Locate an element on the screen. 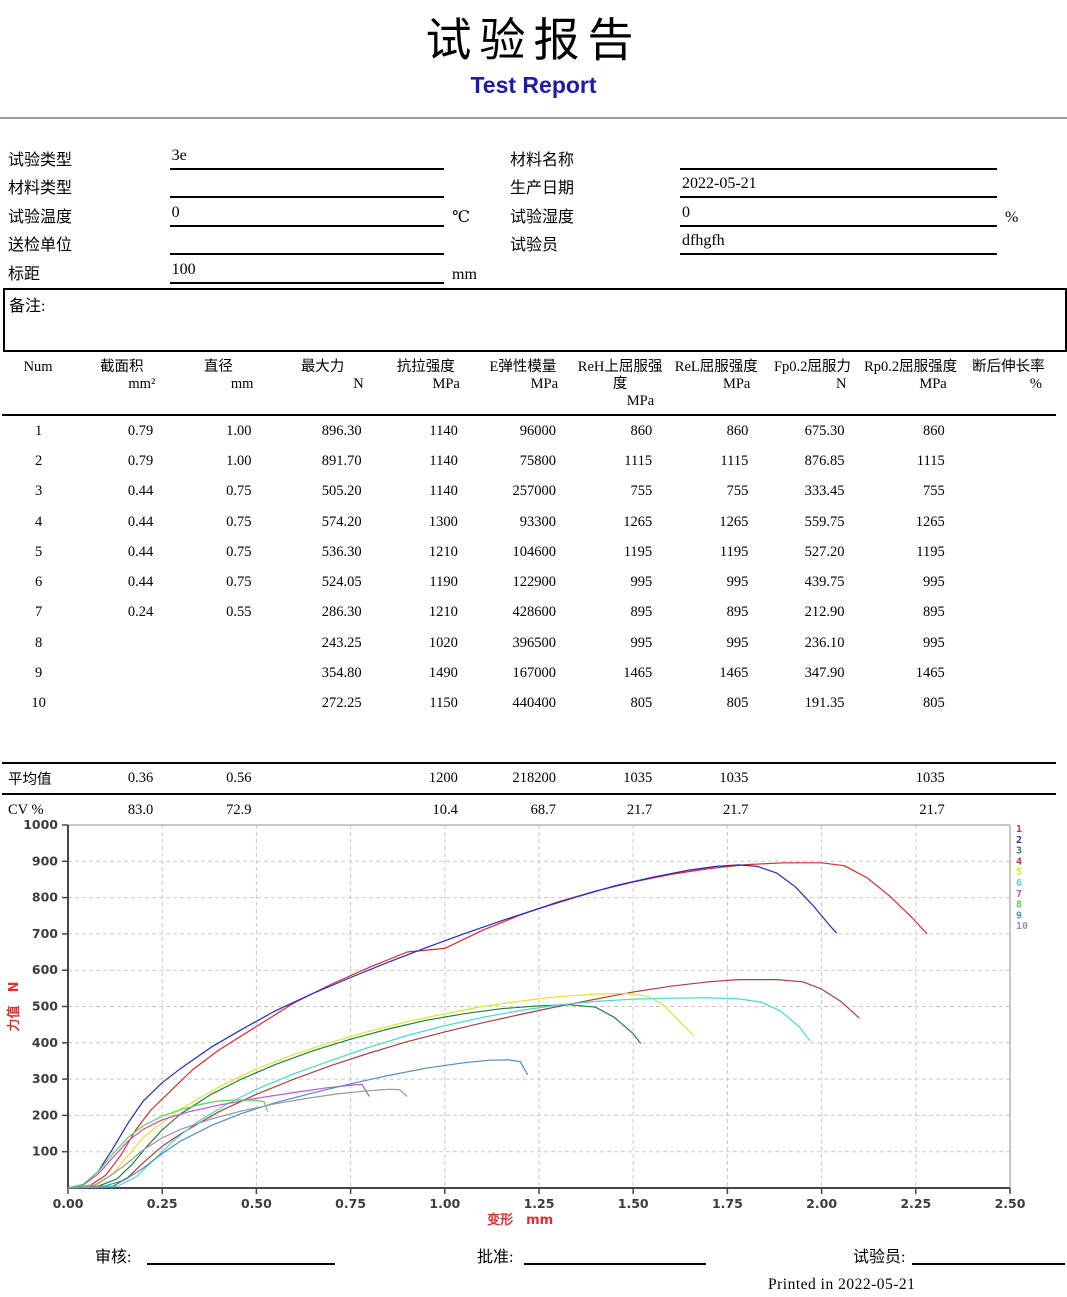  form-column-left: 试验类型 3e 材料类型 试验温度 0 ℃ 送检单位 标距 100 mm is located at coordinates (243, 212).